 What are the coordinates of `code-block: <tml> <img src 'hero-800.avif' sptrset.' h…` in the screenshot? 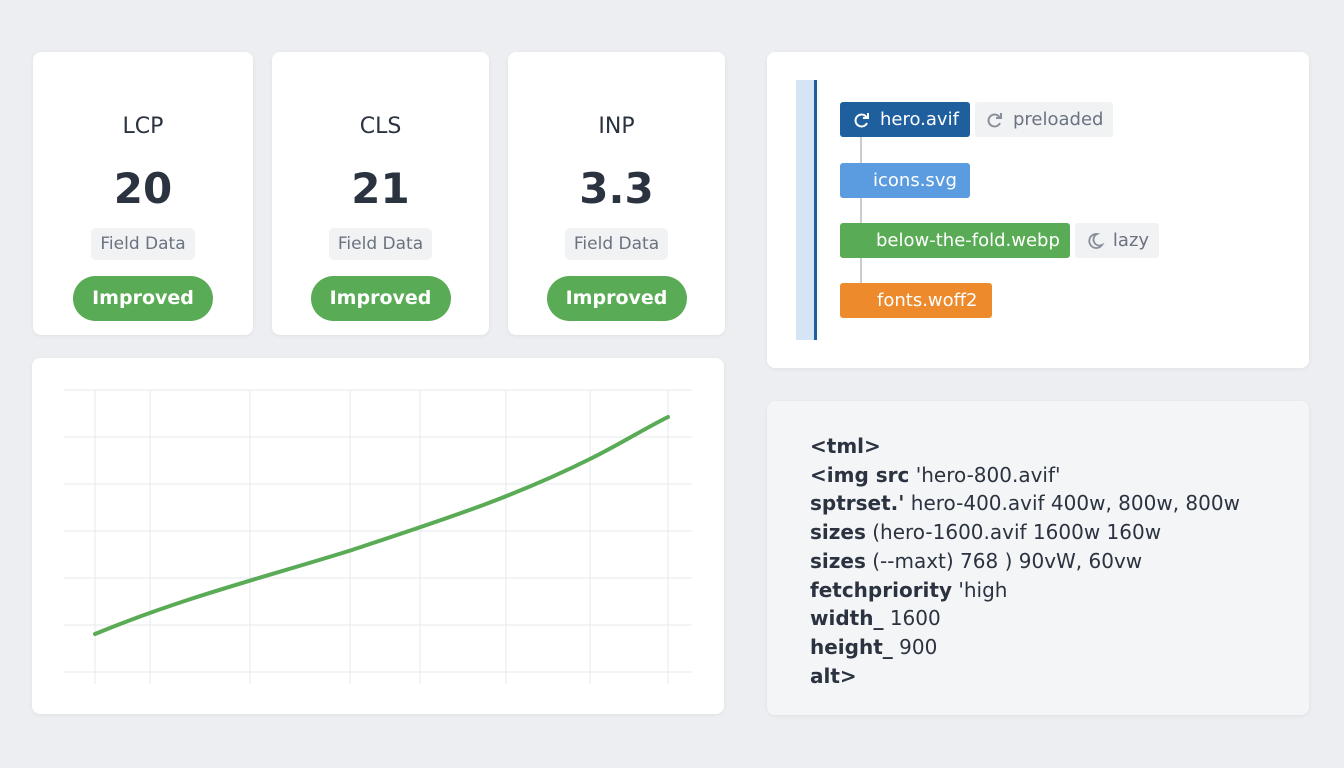 It's located at (1025, 561).